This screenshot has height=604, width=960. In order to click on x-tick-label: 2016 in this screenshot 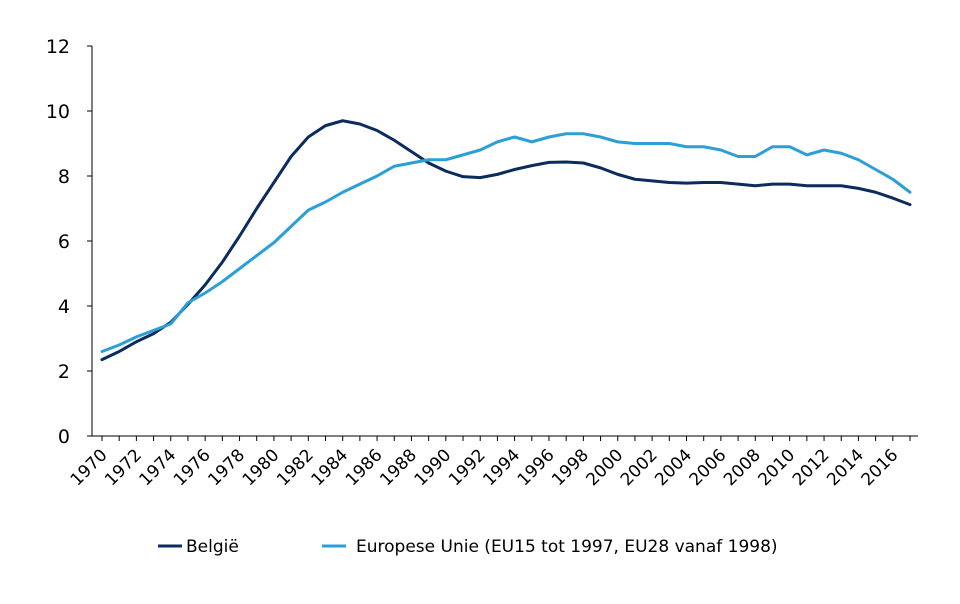, I will do `click(880, 467)`.